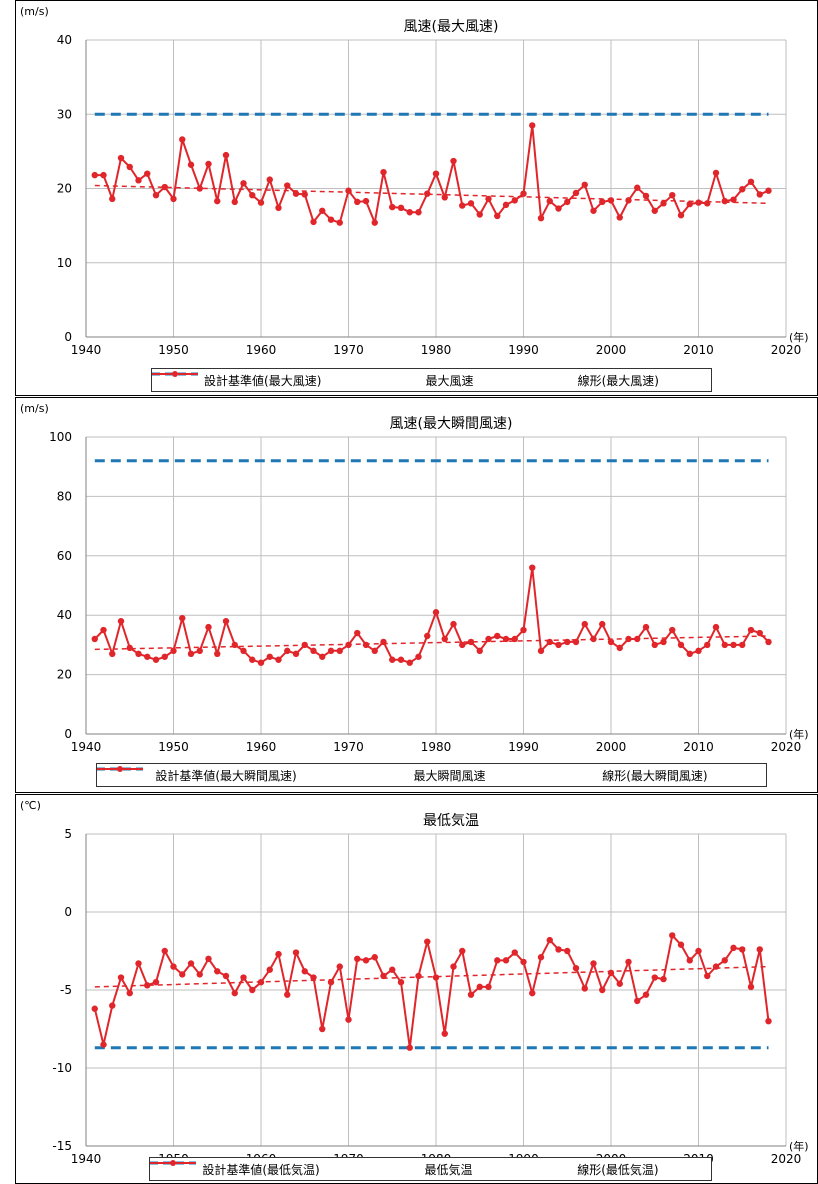 This screenshot has width=818, height=1184. What do you see at coordinates (799, 1146) in the screenshot?
I see `x-unit-label: (年)` at bounding box center [799, 1146].